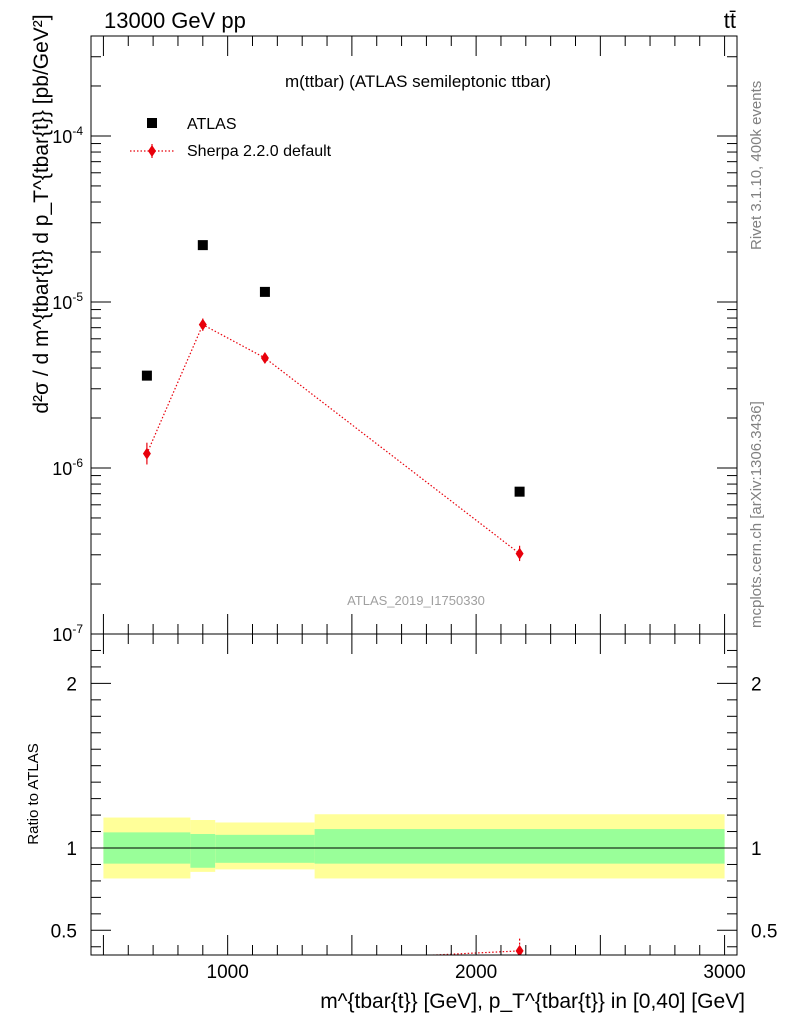 The height and width of the screenshot is (1024, 786). Describe the element at coordinates (231, 138) in the screenshot. I see `legend: ATLAS Sherpa 2.2.0 default` at that location.